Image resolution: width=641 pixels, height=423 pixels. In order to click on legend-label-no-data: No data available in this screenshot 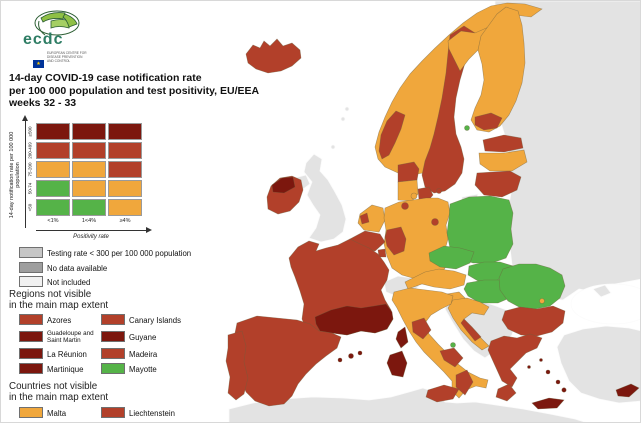, I will do `click(77, 268)`.